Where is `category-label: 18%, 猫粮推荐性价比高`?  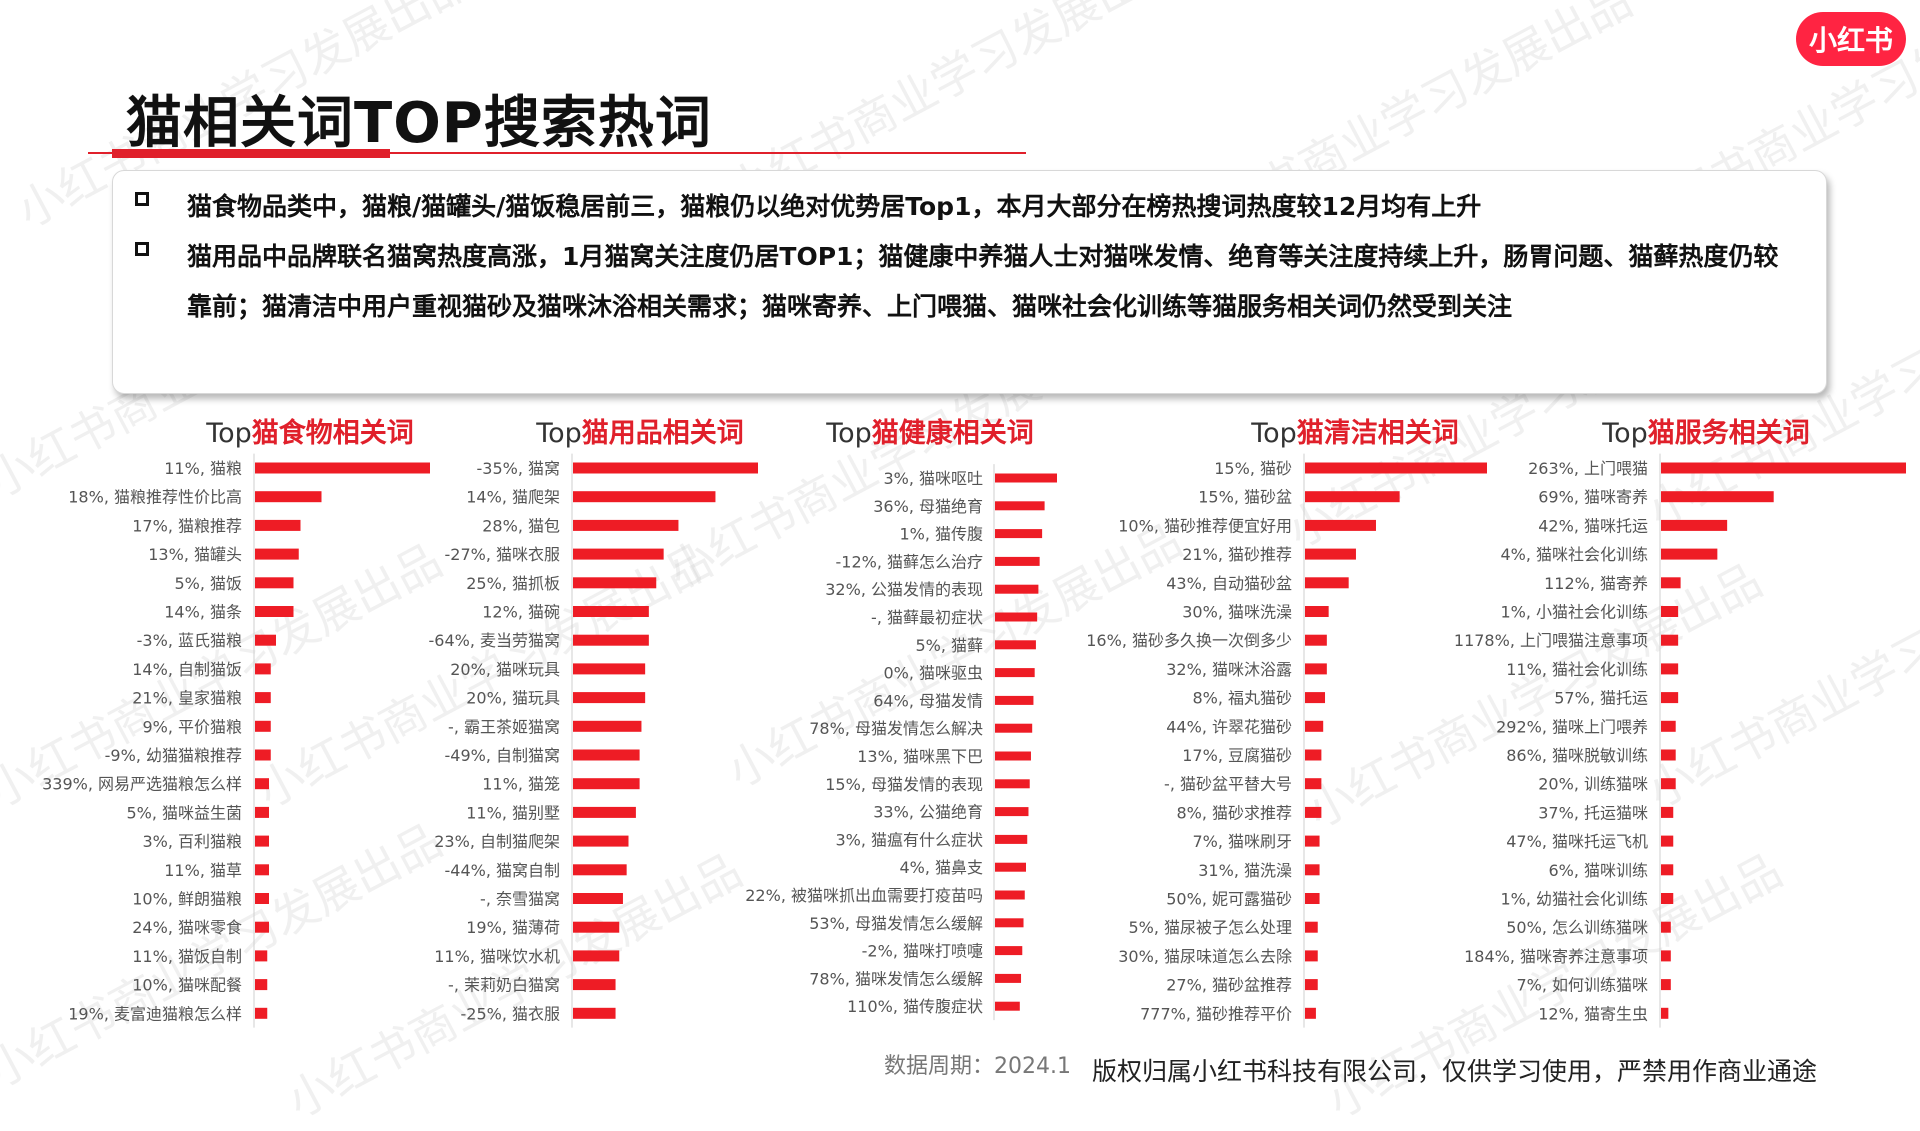 category-label: 18%, 猫粮推荐性价比高 is located at coordinates (155, 497).